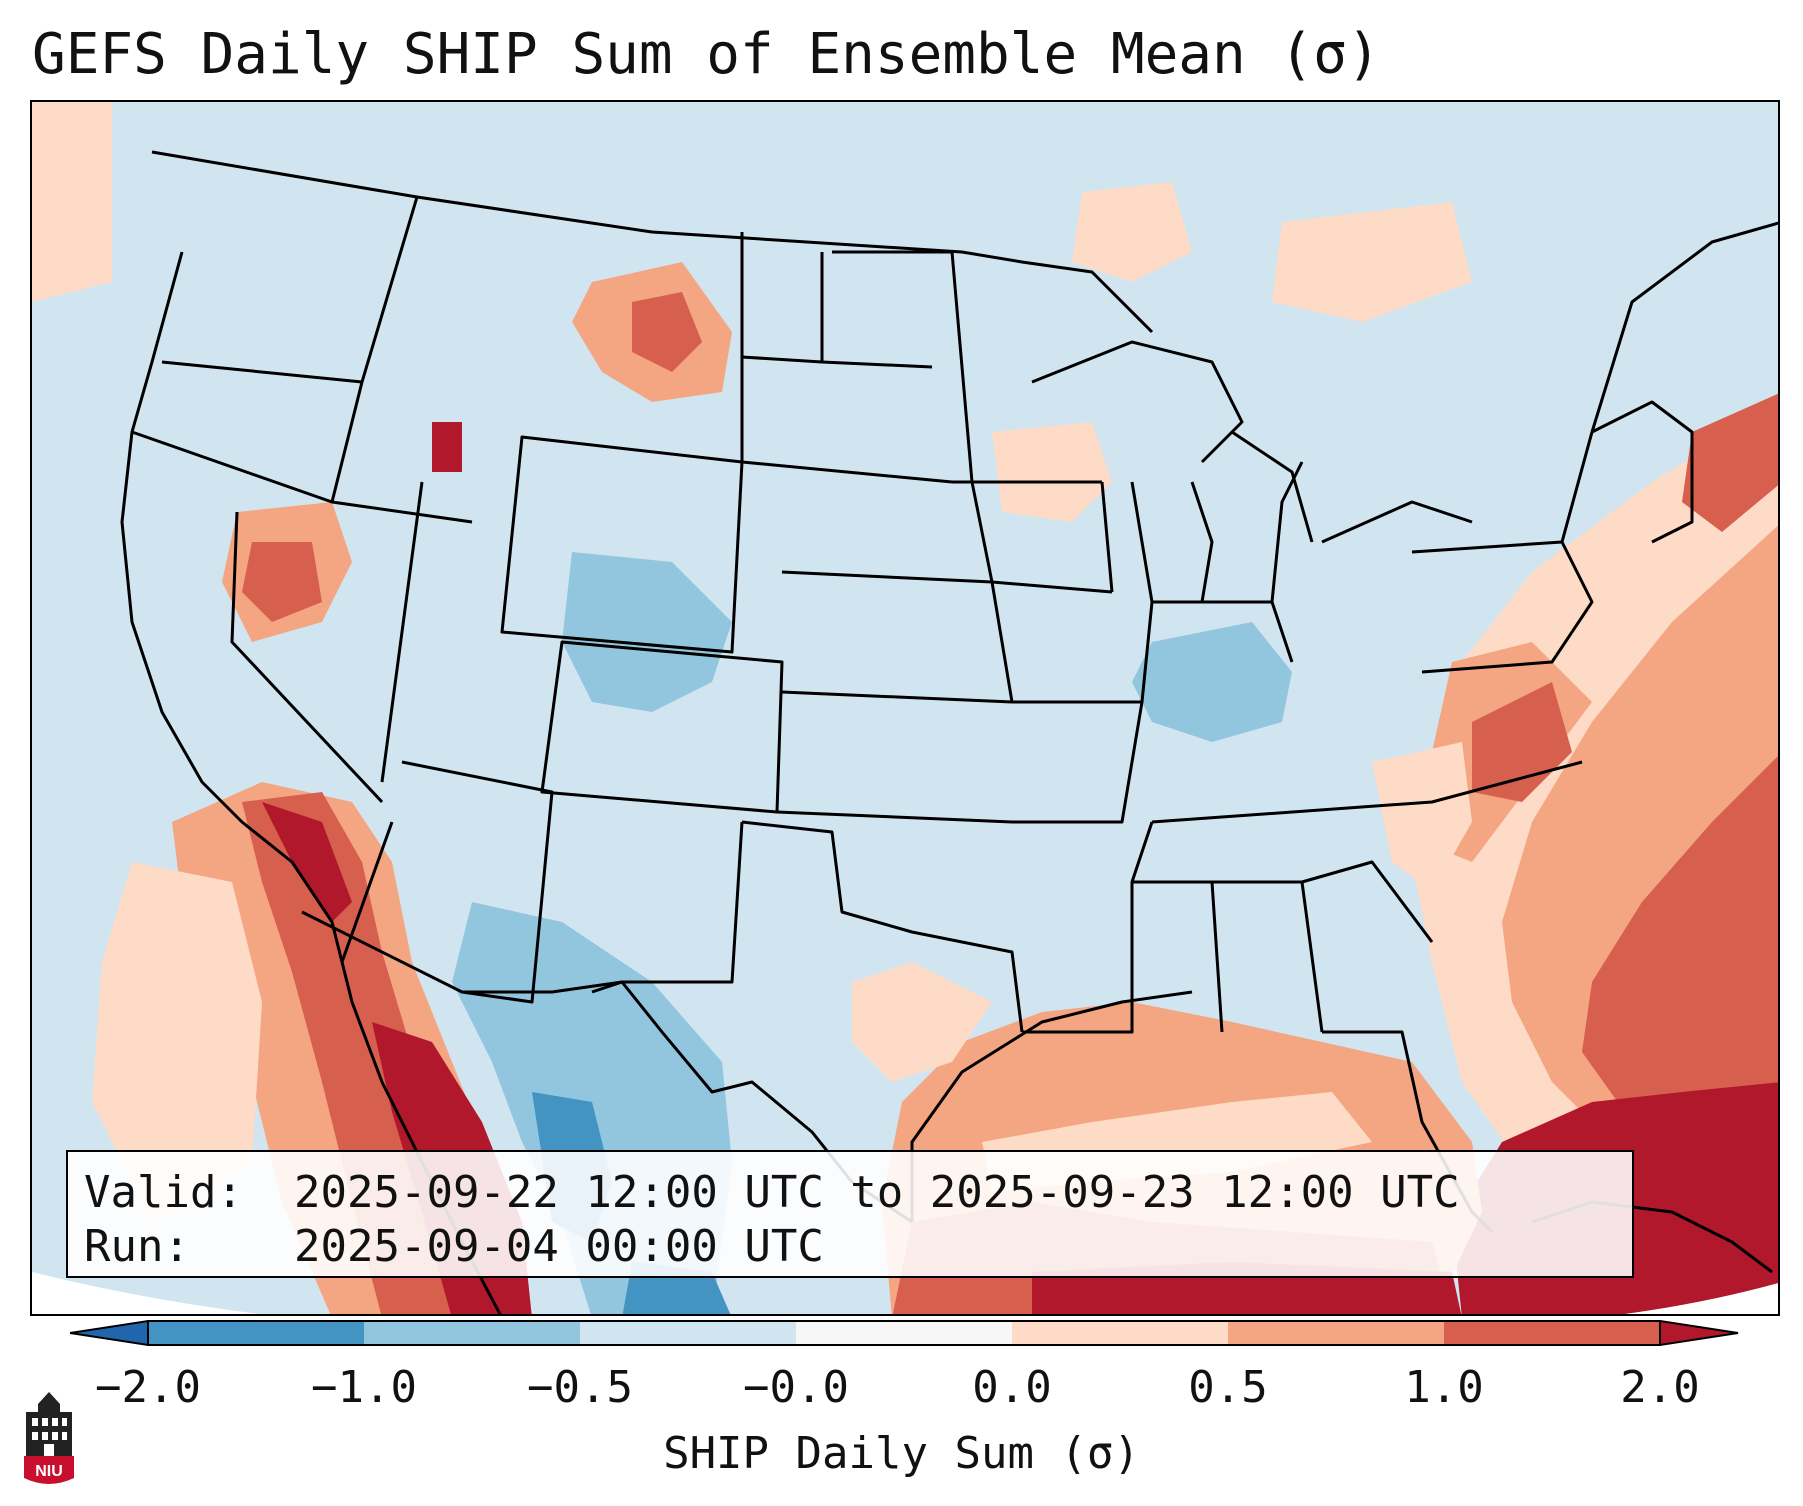 Image resolution: width=1803 pixels, height=1506 pixels. I want to click on wyoming-border, so click(622, 544).